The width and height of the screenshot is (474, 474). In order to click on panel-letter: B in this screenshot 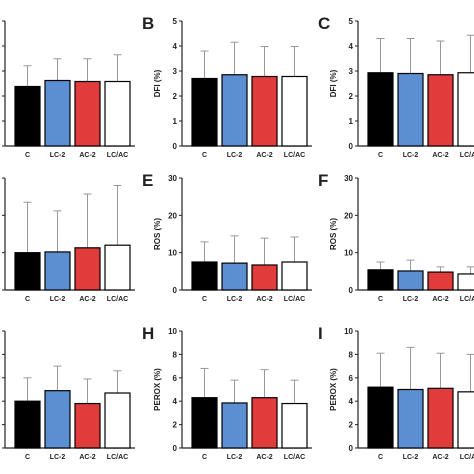, I will do `click(148, 23)`.